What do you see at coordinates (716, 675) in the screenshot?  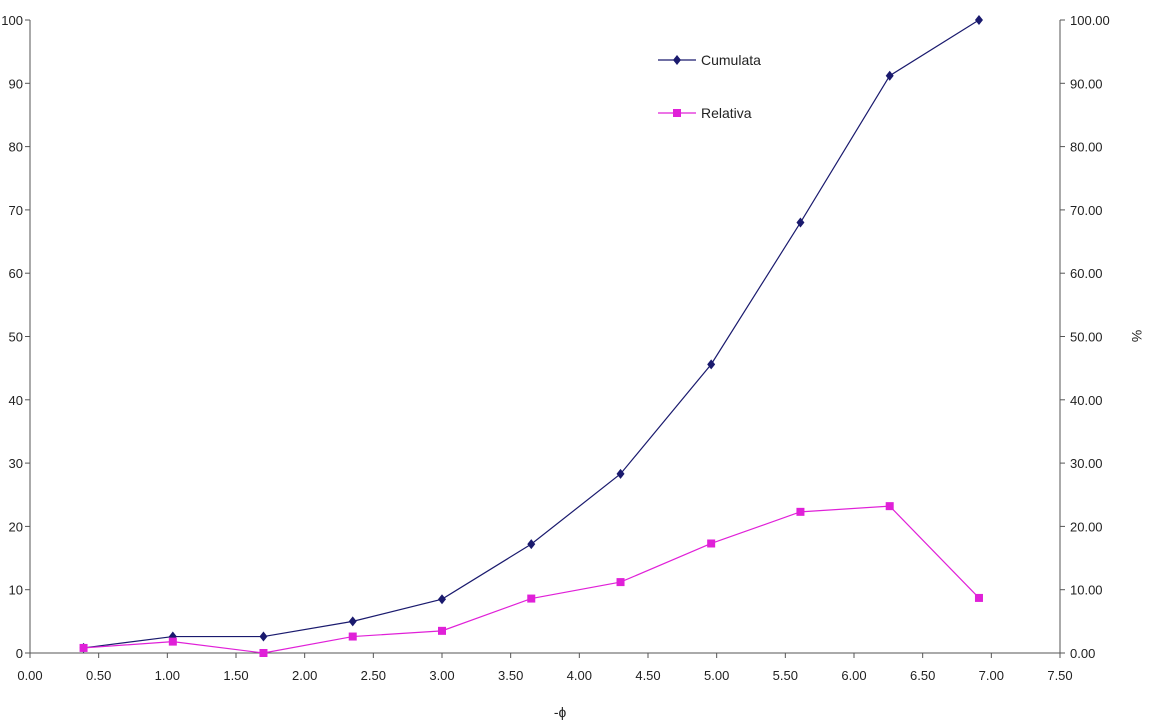 I see `x-tick-label: 5.00` at bounding box center [716, 675].